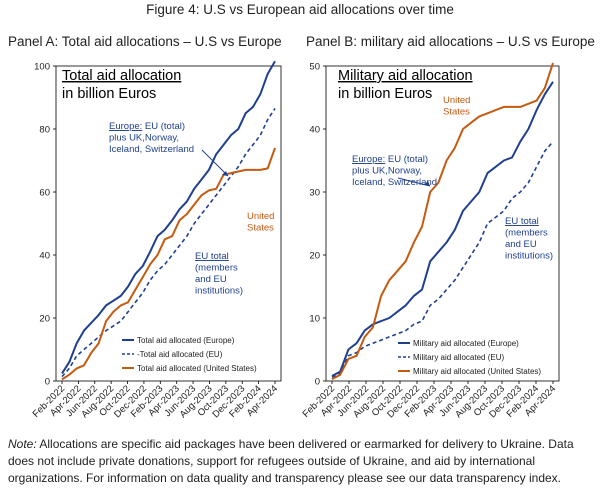 The image size is (600, 500). I want to click on panel-a-annotation-text: and EU, so click(211, 279).